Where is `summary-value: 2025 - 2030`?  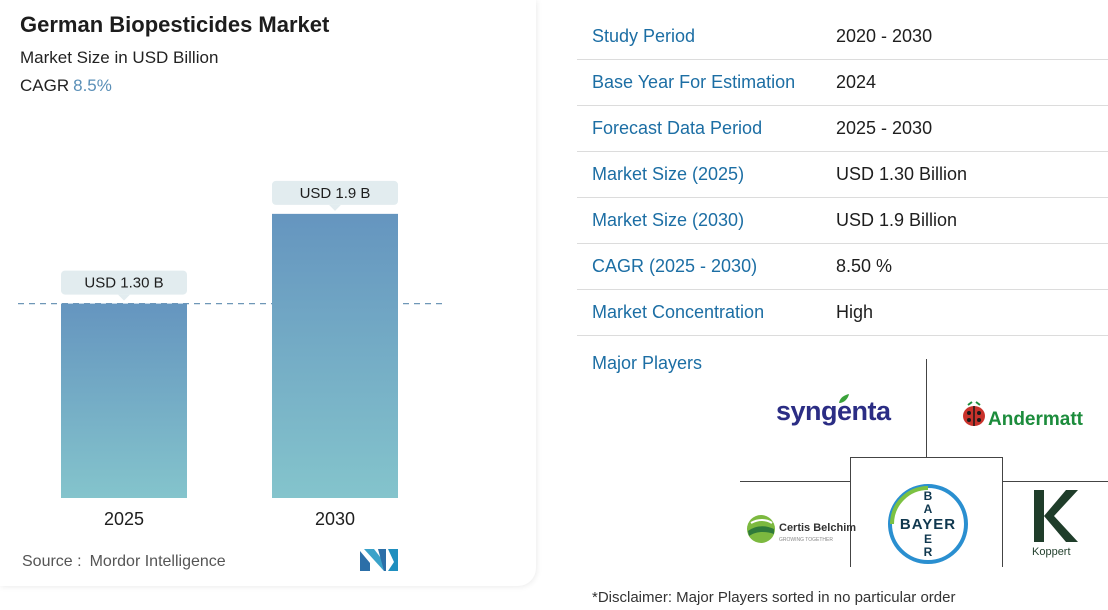
summary-value: 2025 - 2030 is located at coordinates (884, 128).